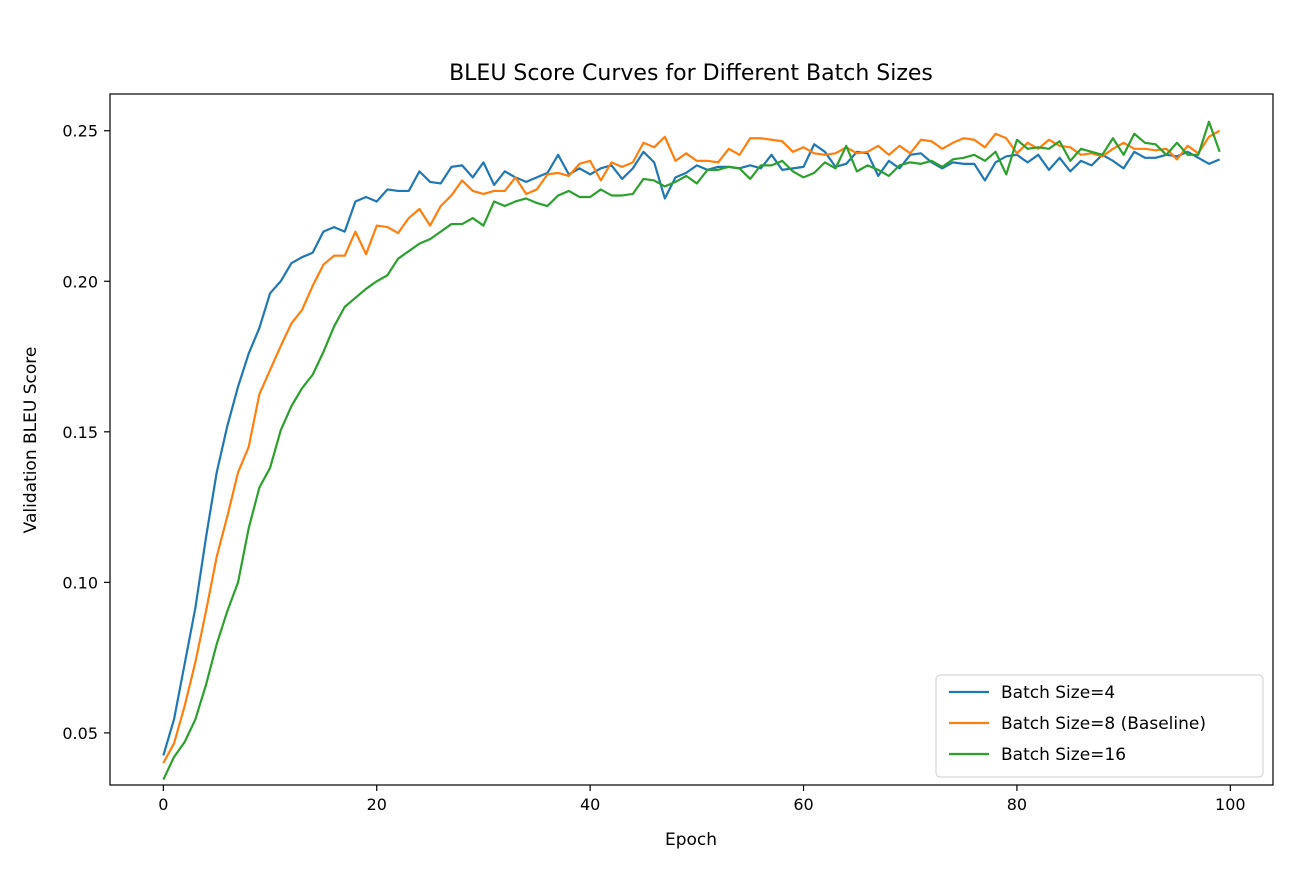  What do you see at coordinates (1103, 724) in the screenshot?
I see `legend-label-2: Batch Size=8 (Baseline)` at bounding box center [1103, 724].